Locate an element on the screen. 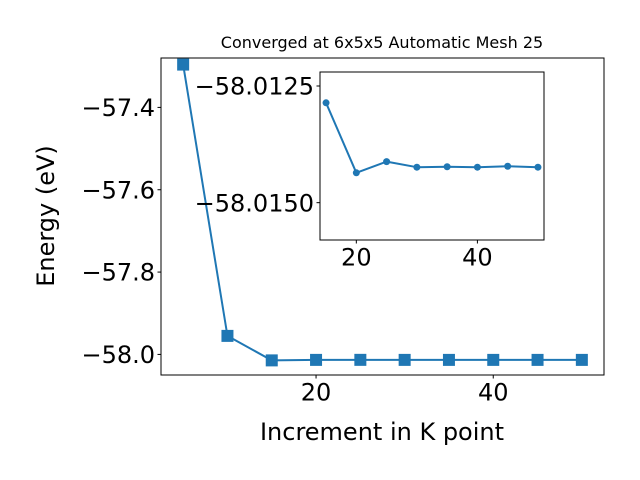 The width and height of the screenshot is (640, 480). inset-plot-frame is located at coordinates (432, 156).